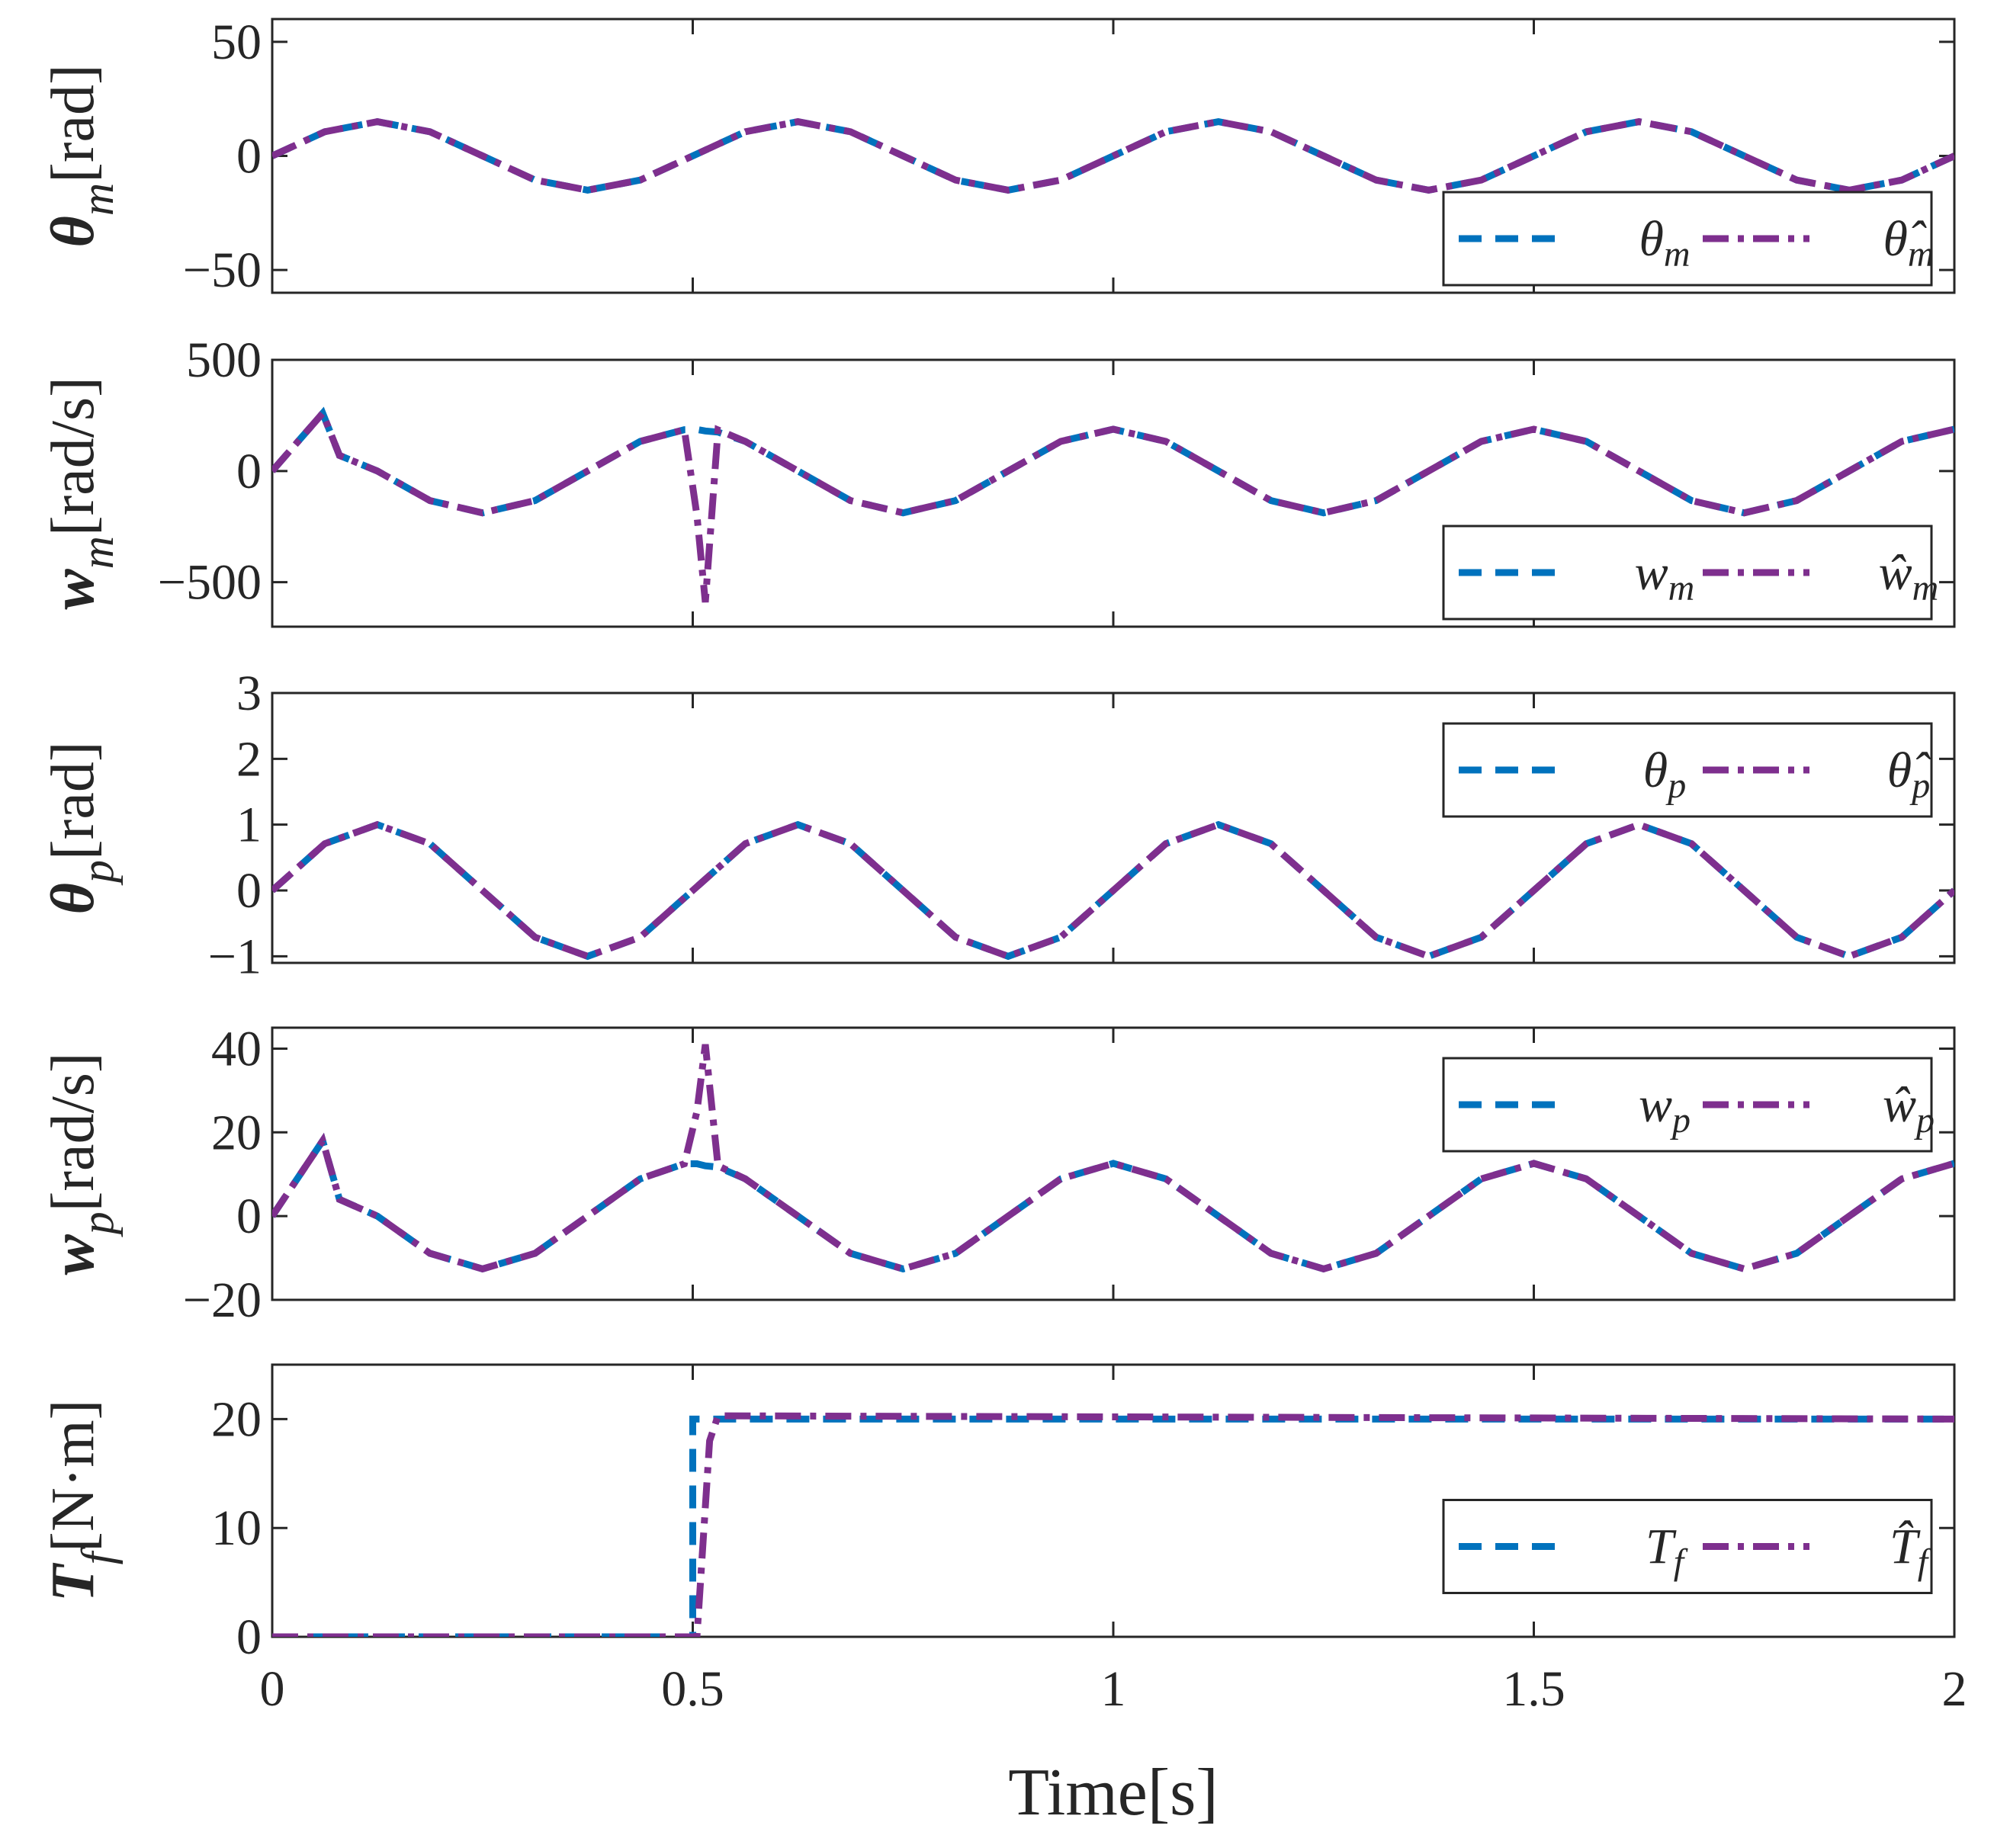  What do you see at coordinates (1113, 1689) in the screenshot?
I see `x-tick-label: 1` at bounding box center [1113, 1689].